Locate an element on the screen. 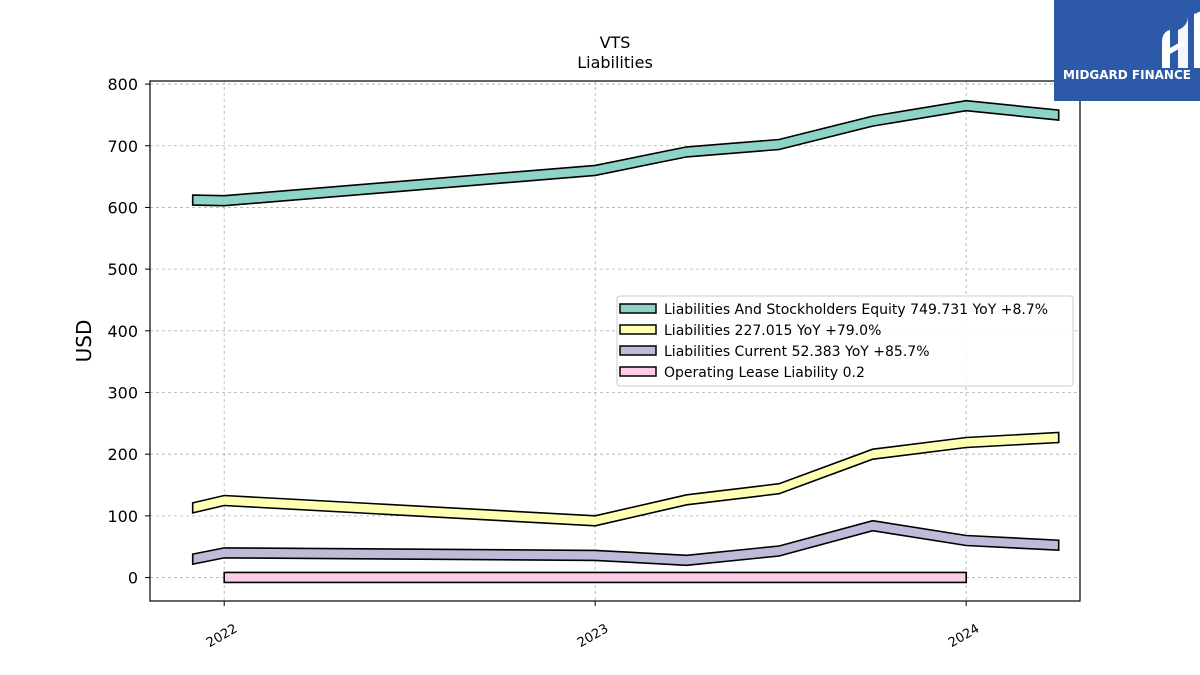 The image size is (1200, 675). x-tick-label-1: 2023 is located at coordinates (593, 636).